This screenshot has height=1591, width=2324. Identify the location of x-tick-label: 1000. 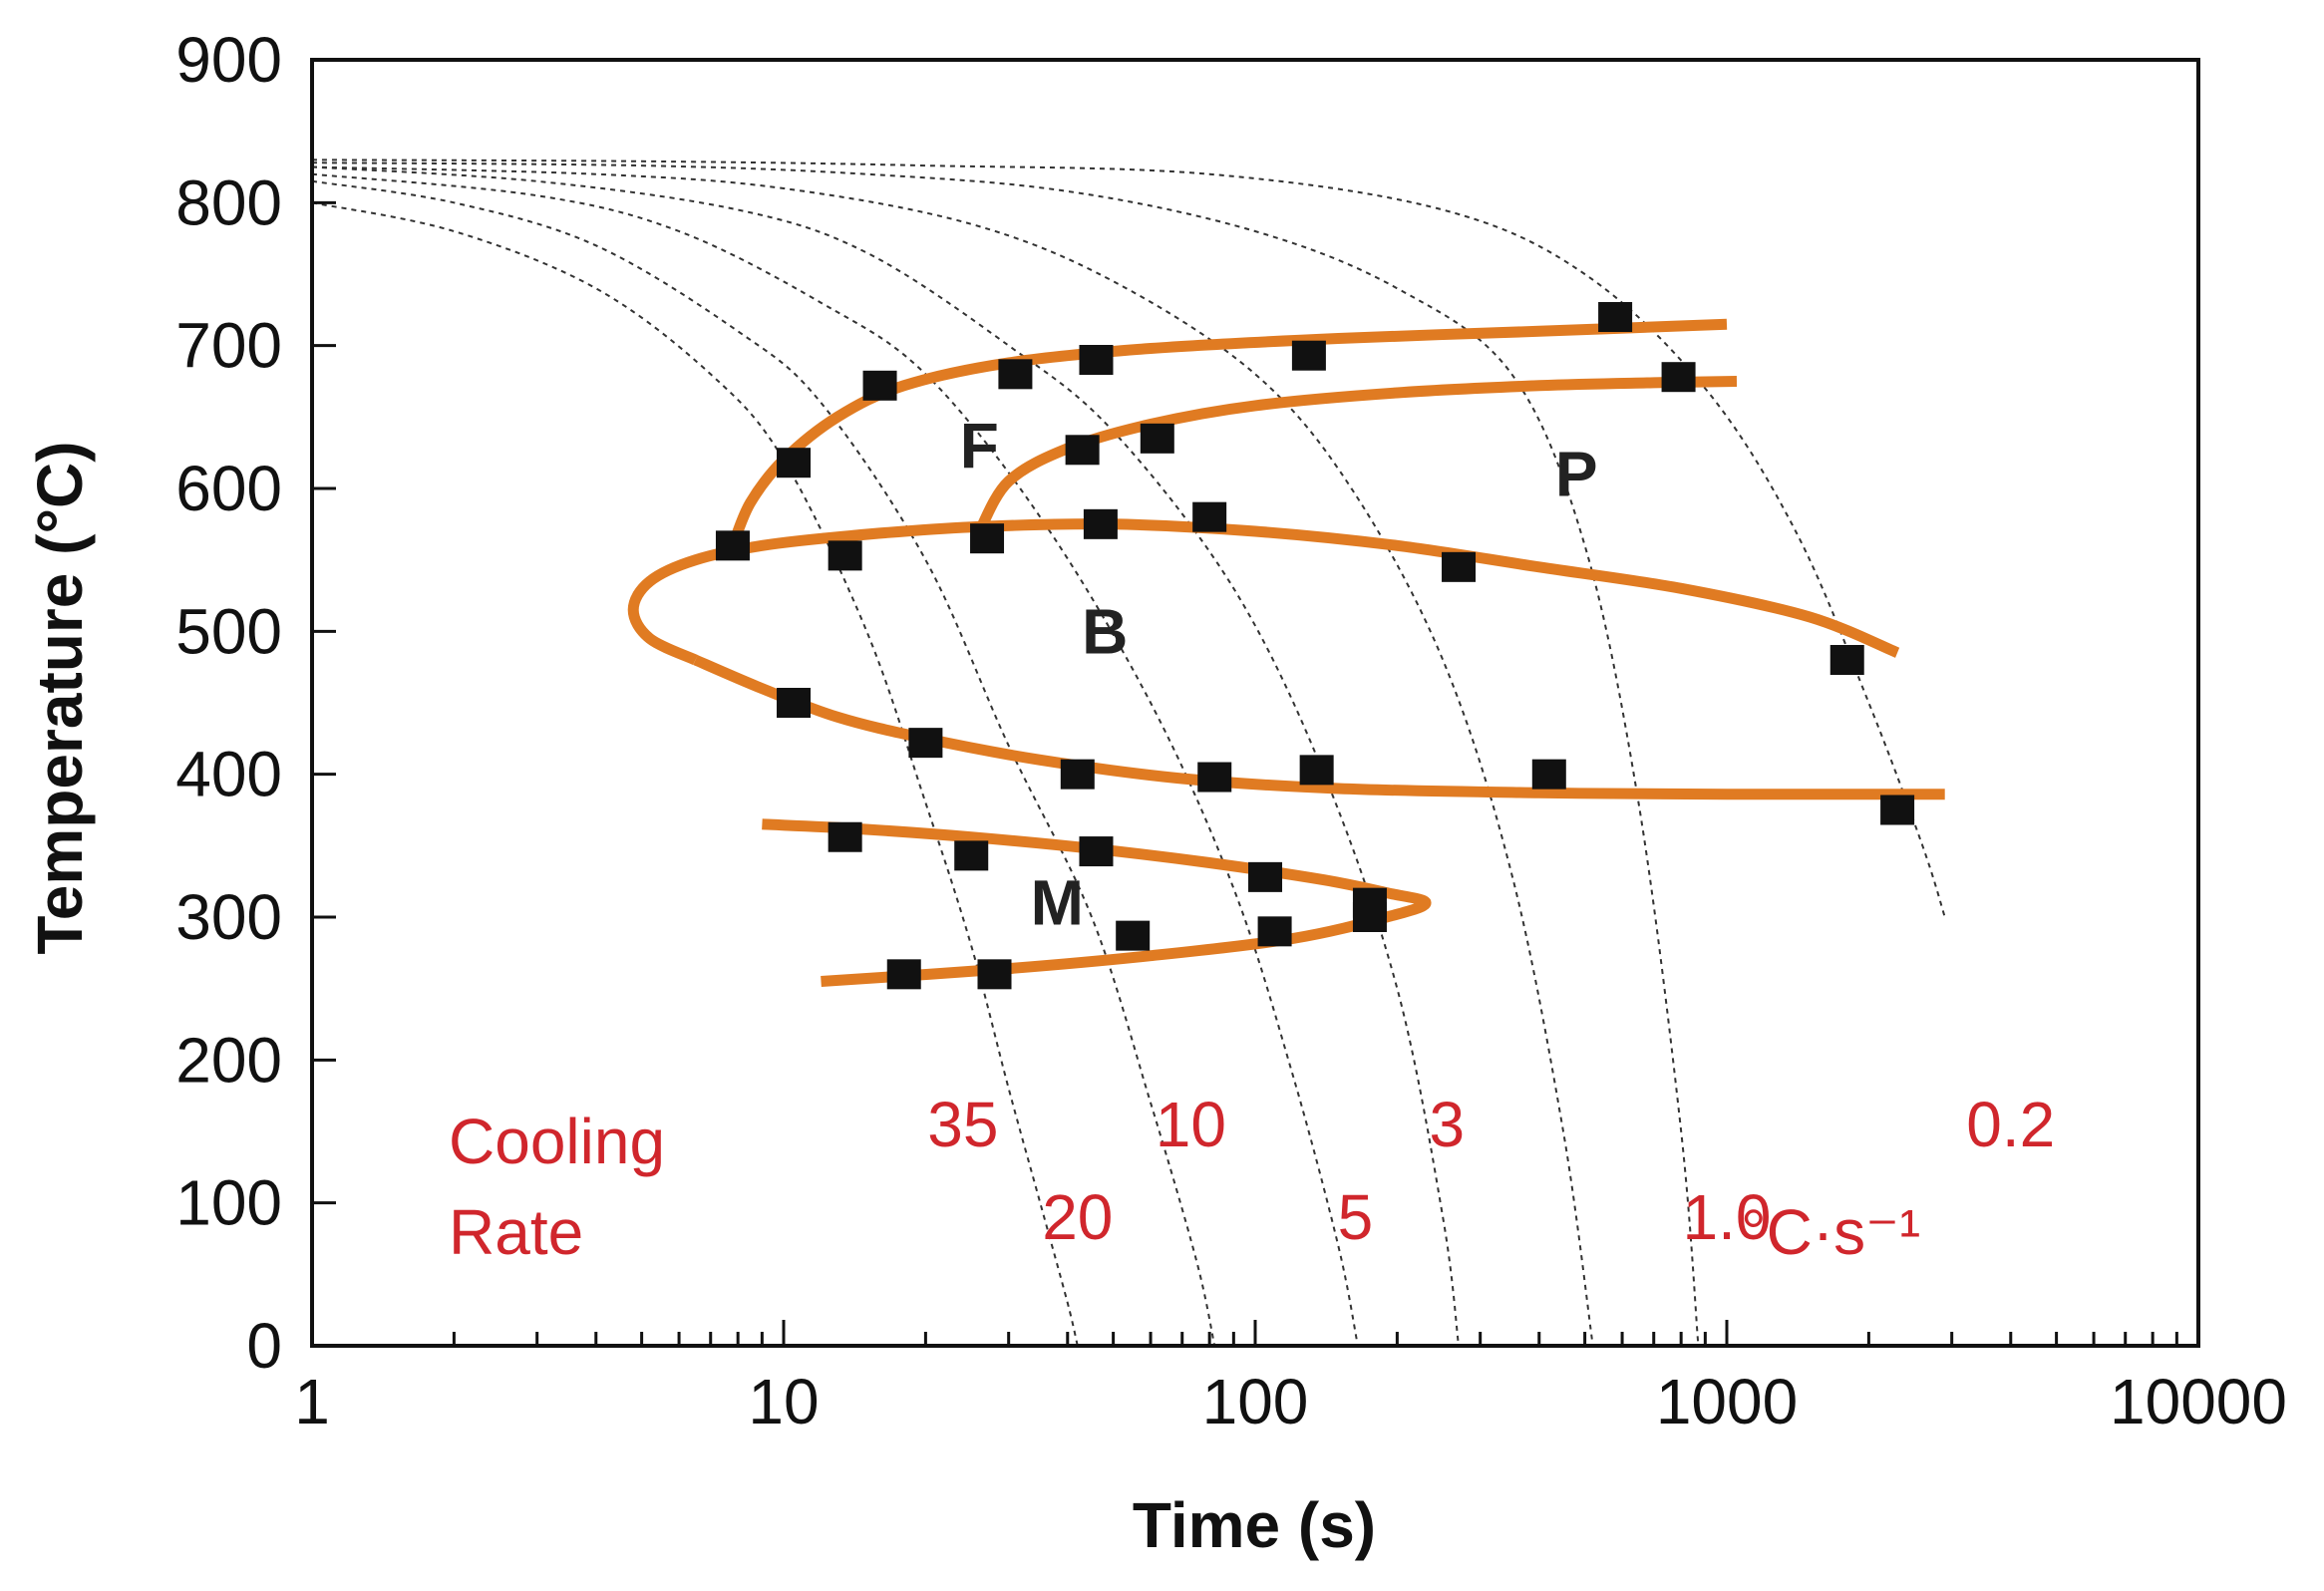
(1727, 1401).